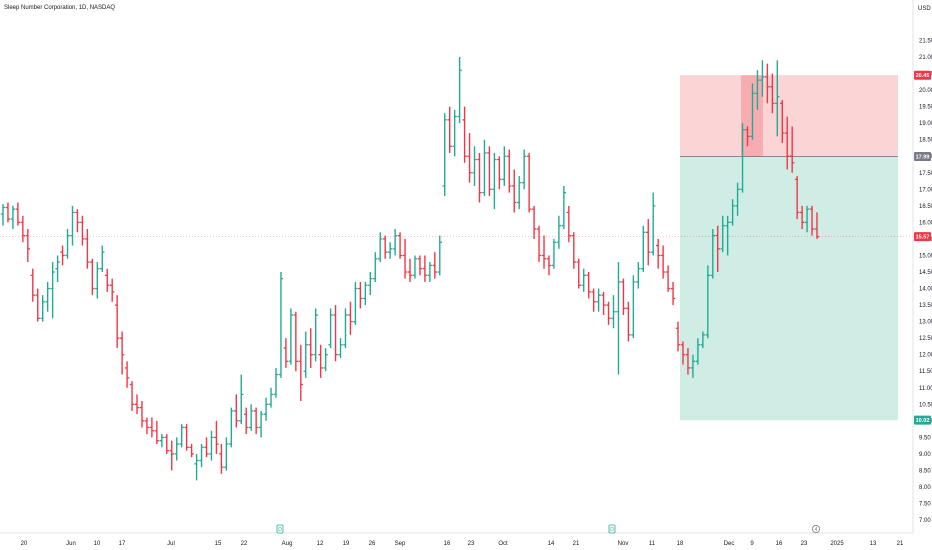 The width and height of the screenshot is (932, 550). Describe the element at coordinates (623, 544) in the screenshot. I see `x-tick-label: Nov` at that location.